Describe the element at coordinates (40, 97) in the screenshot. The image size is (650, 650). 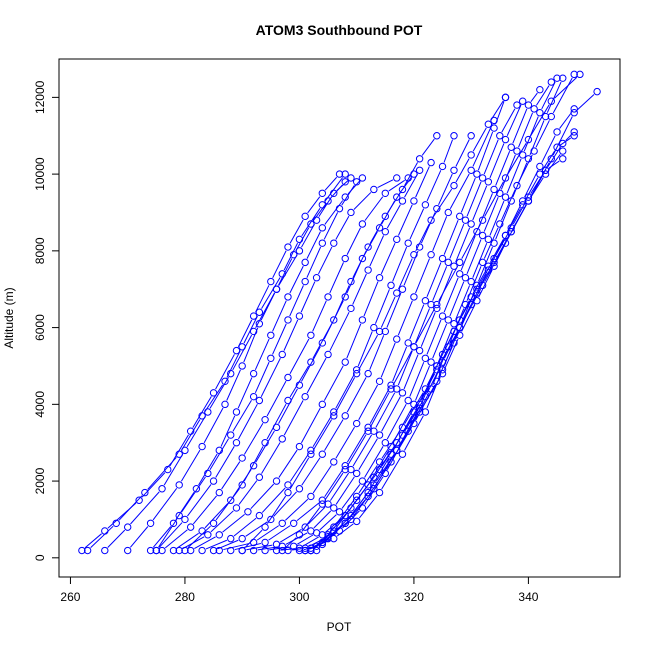
I see `y-tick-label: 12000` at that location.